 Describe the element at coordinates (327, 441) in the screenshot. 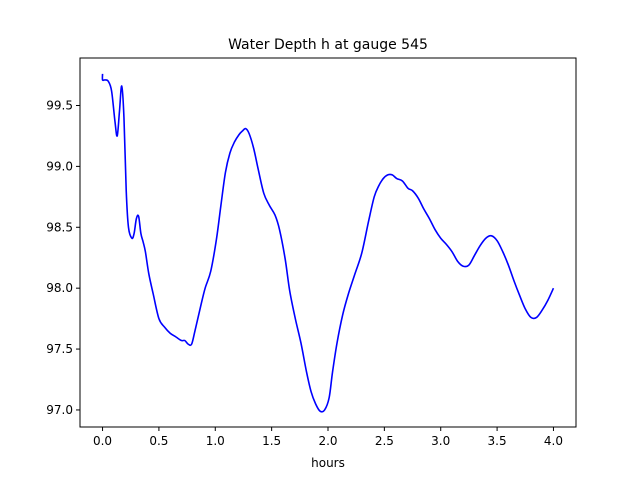

I see `x-tick-label: 2.0` at that location.